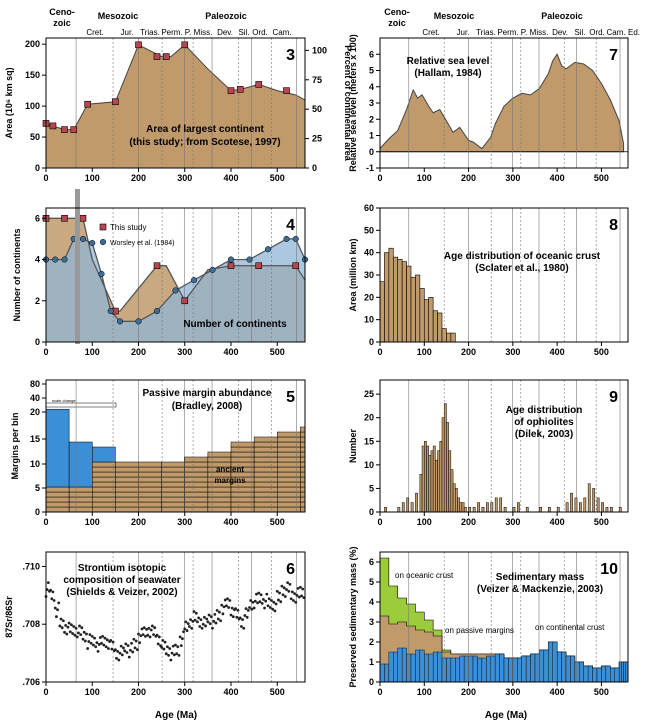 The width and height of the screenshot is (650, 726). I want to click on label-margins: margins, so click(93, 438).